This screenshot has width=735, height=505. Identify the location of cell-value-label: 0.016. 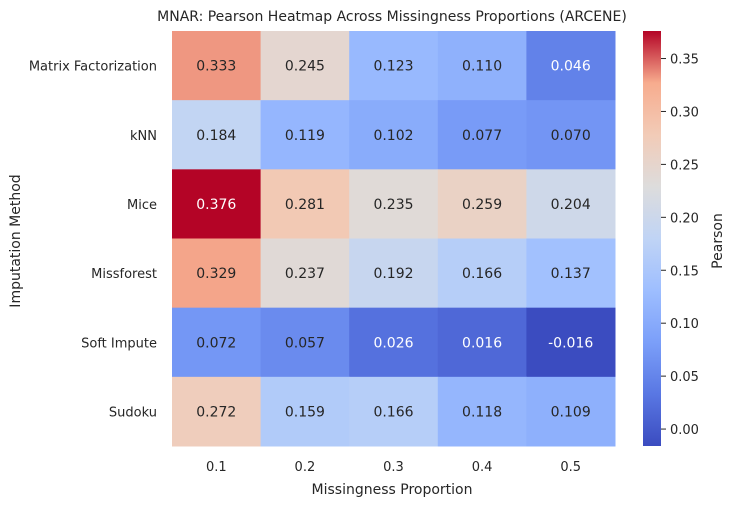
(482, 343).